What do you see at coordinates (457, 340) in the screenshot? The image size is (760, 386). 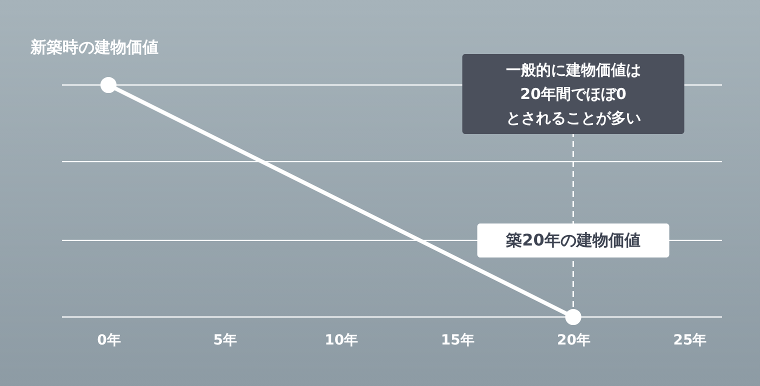 I see `x-tick-label: 15年` at bounding box center [457, 340].